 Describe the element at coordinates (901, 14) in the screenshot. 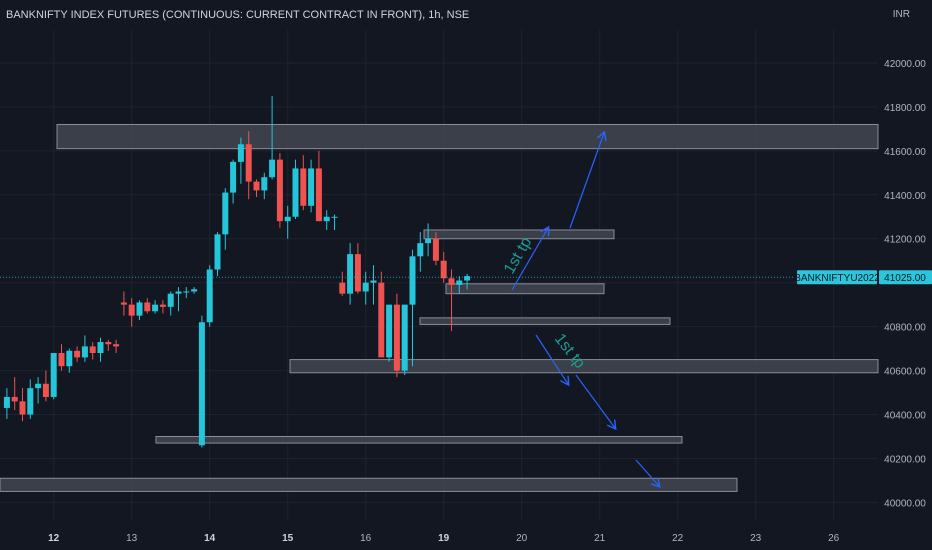

I see `currency-label: INR` at that location.